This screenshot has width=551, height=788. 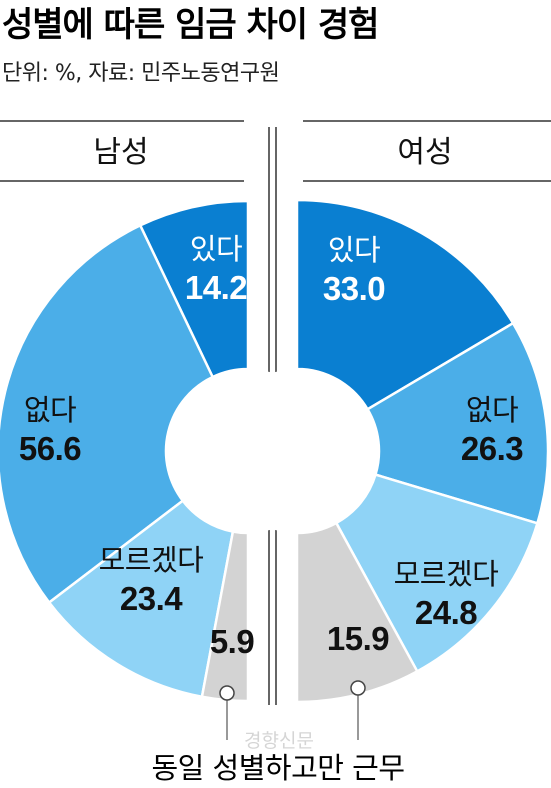 I want to click on women-slice-name-1: 없다, so click(x=492, y=410).